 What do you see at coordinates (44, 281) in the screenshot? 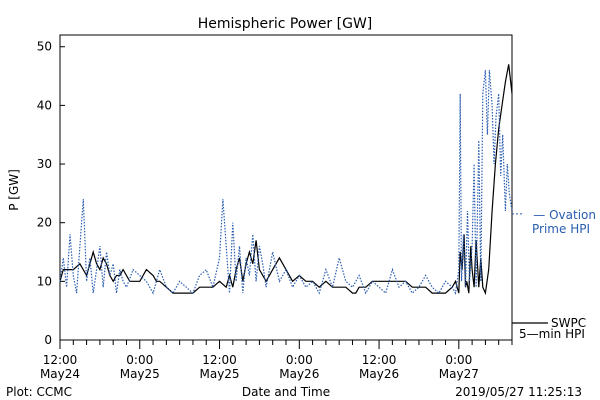
I see `y-tick-label: 10` at bounding box center [44, 281].